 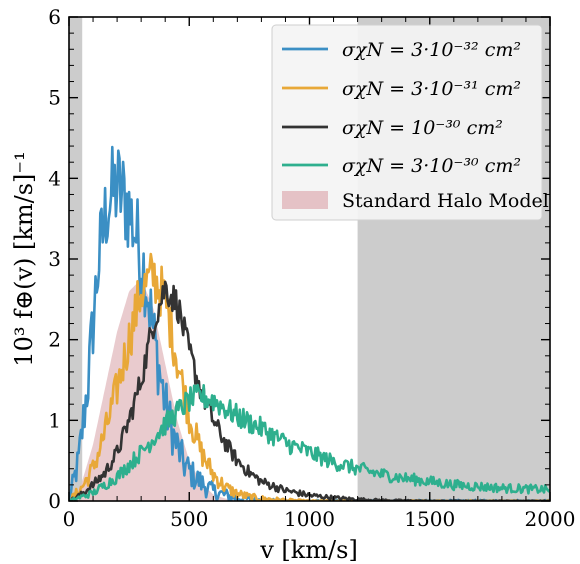 What do you see at coordinates (54, 17) in the screenshot?
I see `y-tick-label: 6` at bounding box center [54, 17].